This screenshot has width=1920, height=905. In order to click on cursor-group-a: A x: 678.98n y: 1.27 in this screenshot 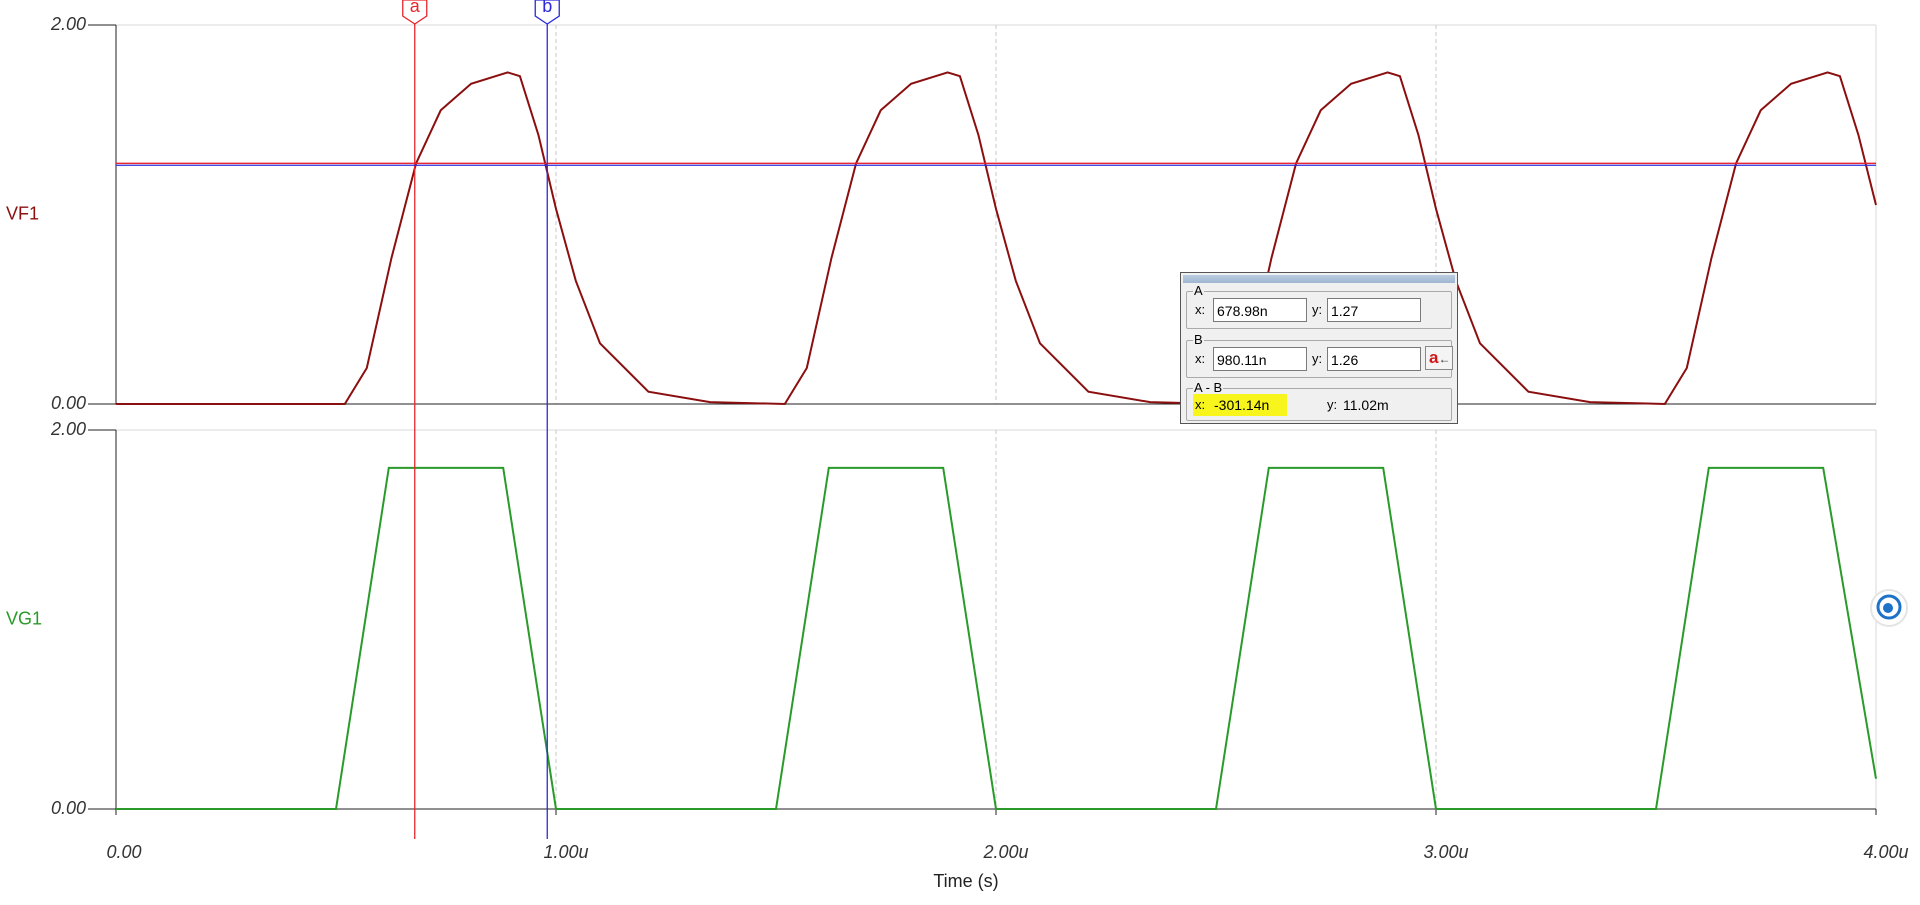, I will do `click(1319, 306)`.